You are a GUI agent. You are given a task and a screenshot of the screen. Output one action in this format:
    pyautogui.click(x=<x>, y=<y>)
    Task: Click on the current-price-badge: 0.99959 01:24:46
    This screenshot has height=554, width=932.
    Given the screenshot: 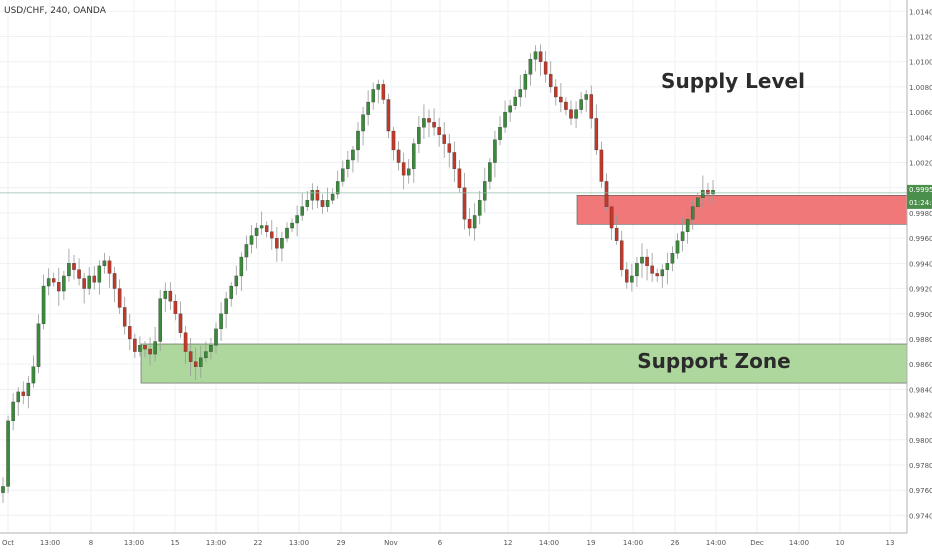 What is the action you would take?
    pyautogui.click(x=919, y=196)
    